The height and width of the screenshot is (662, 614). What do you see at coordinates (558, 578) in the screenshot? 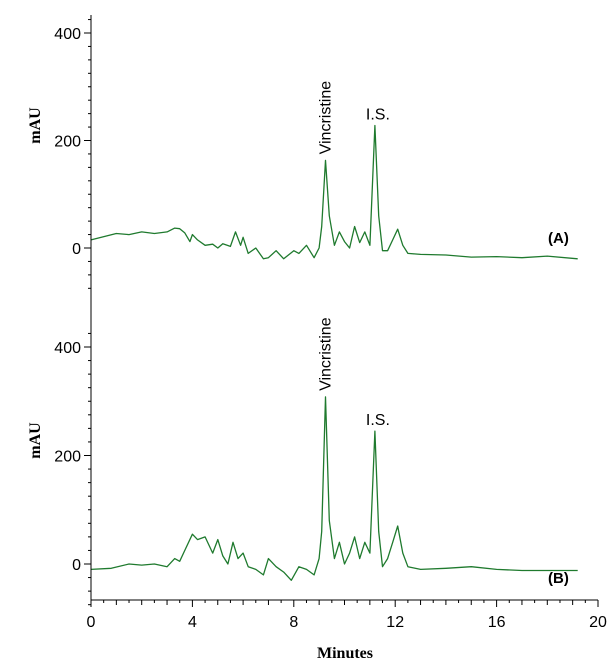
I see `panel-label: (B)` at bounding box center [558, 578].